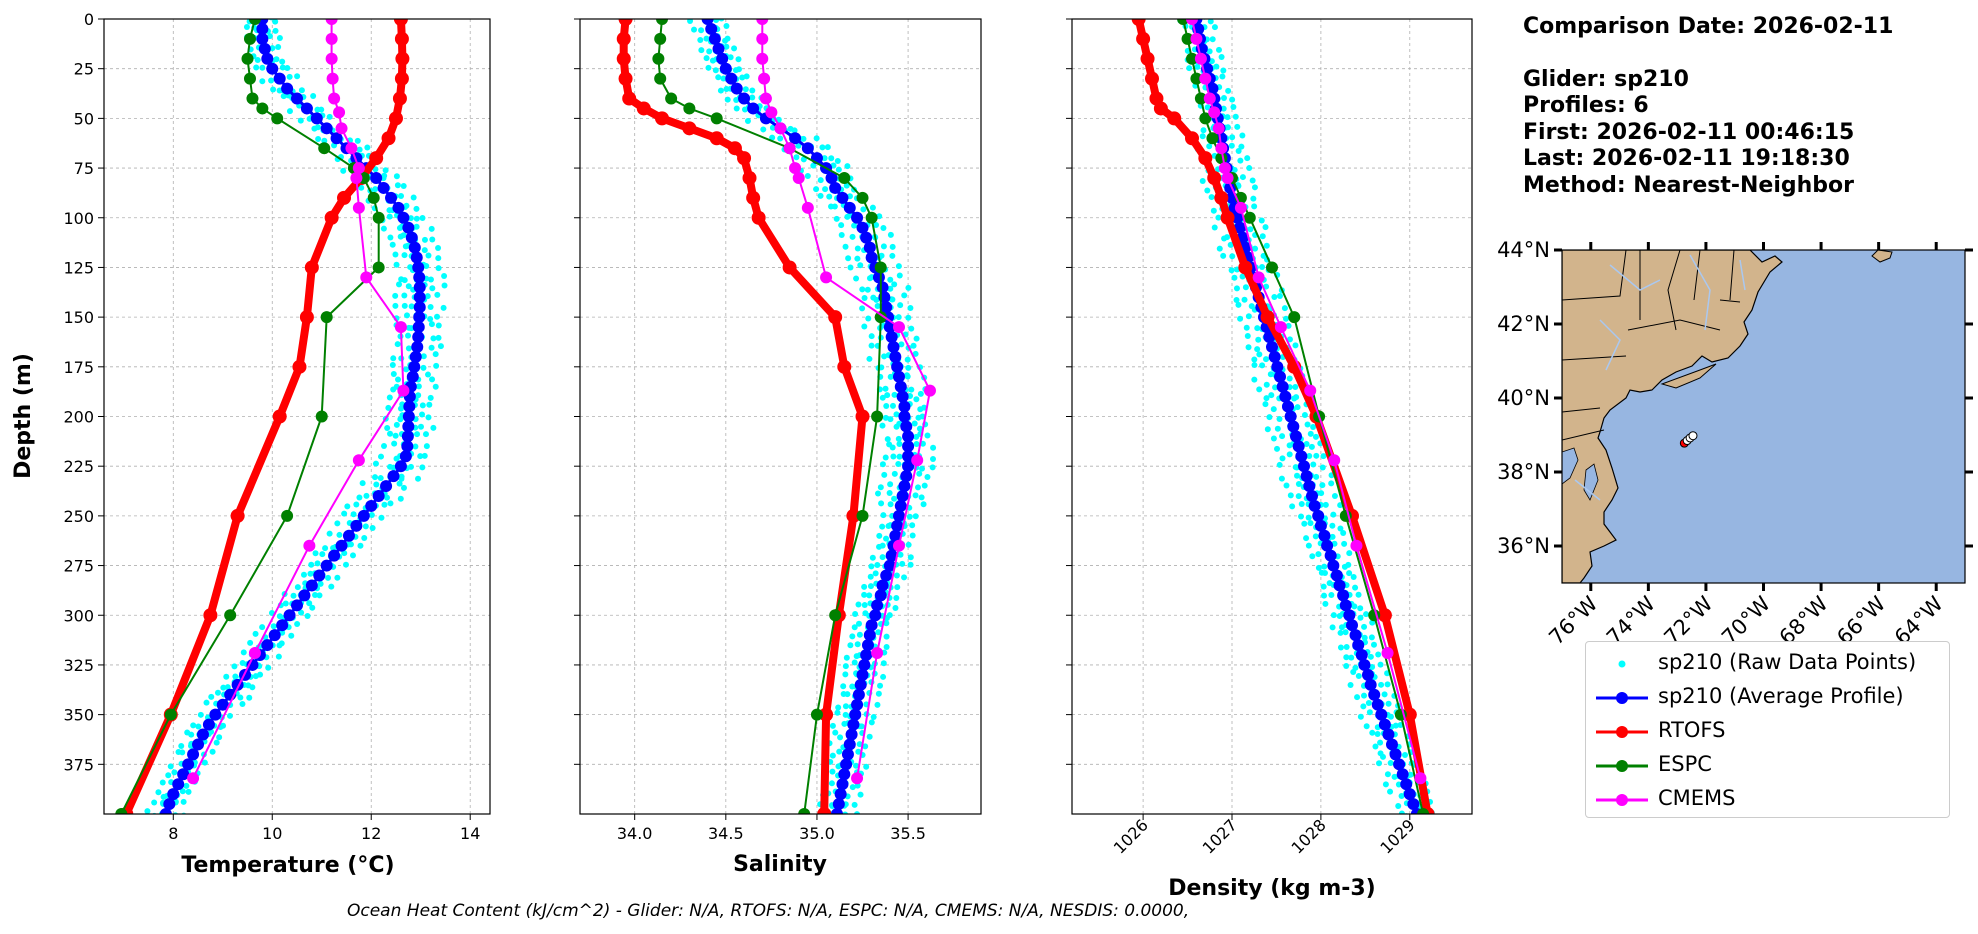 The image size is (1978, 934). What do you see at coordinates (78, 317) in the screenshot?
I see `ytick-label: 150` at bounding box center [78, 317].